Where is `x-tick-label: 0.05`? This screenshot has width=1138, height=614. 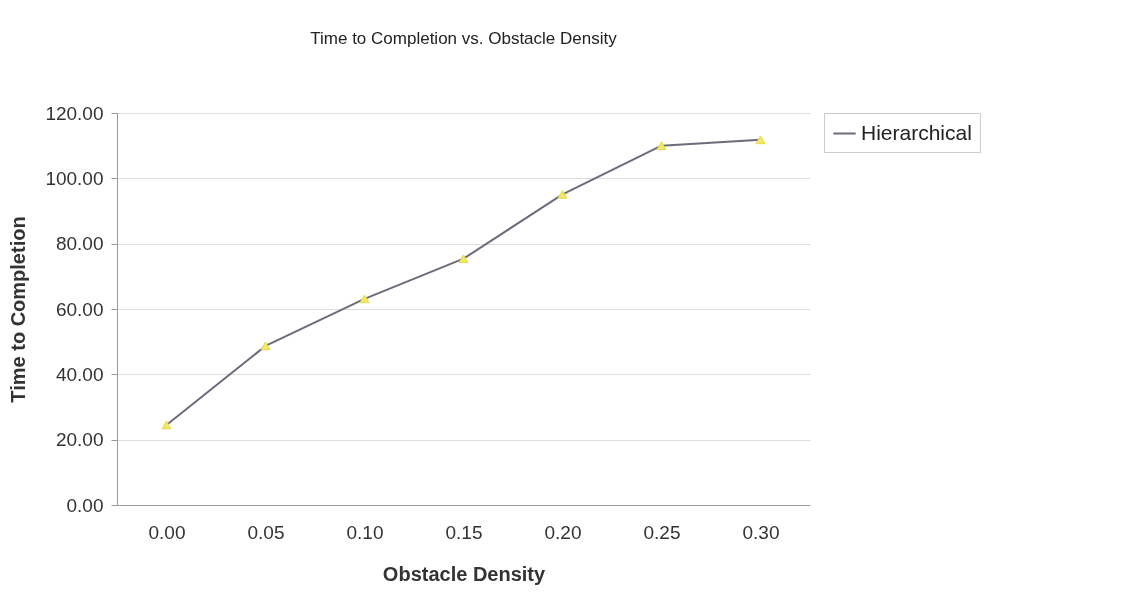
x-tick-label: 0.05 is located at coordinates (266, 532).